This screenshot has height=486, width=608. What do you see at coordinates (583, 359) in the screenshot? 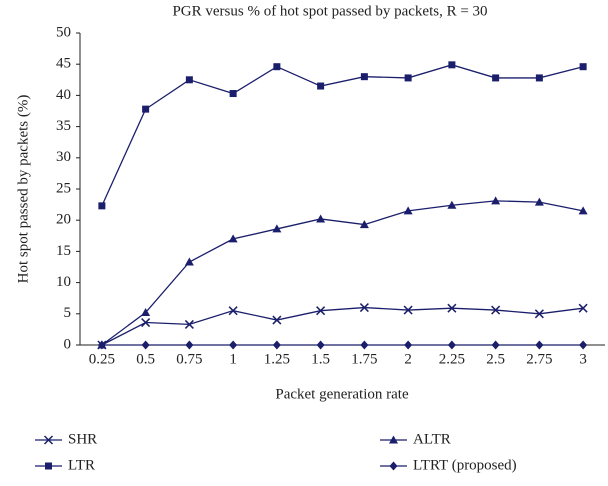
I see `x-tick-label: 3` at bounding box center [583, 359].